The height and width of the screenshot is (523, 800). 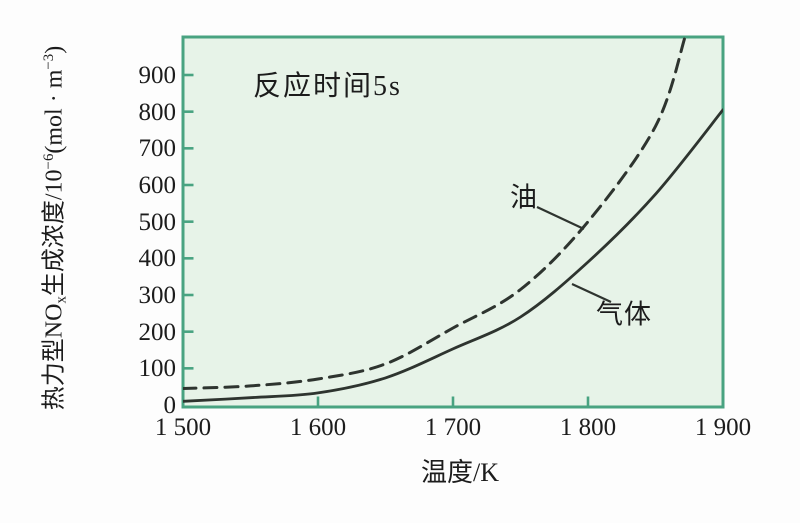 What do you see at coordinates (327, 86) in the screenshot?
I see `reaction-time-annotation: 反应时间5s` at bounding box center [327, 86].